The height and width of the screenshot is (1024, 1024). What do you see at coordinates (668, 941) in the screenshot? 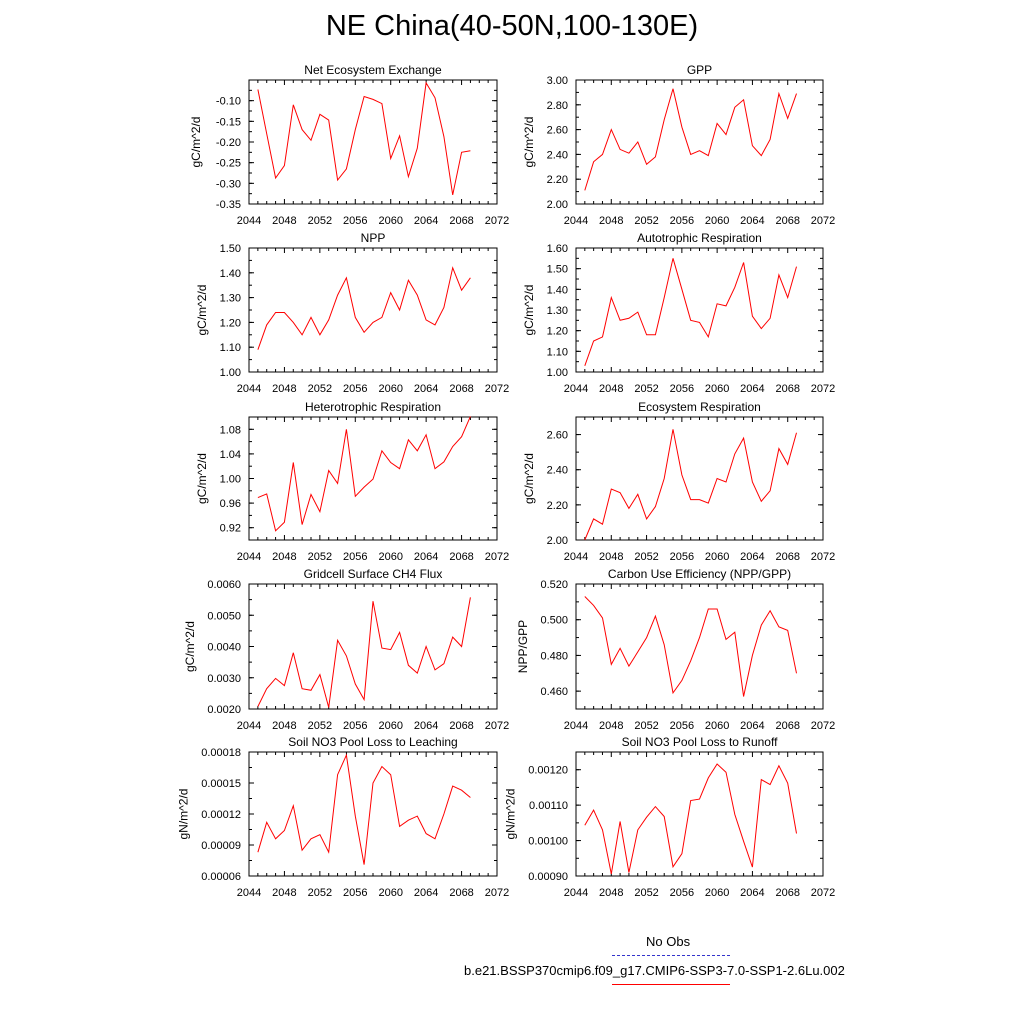
I see `legend-label-no-obs: No Obs` at bounding box center [668, 941].